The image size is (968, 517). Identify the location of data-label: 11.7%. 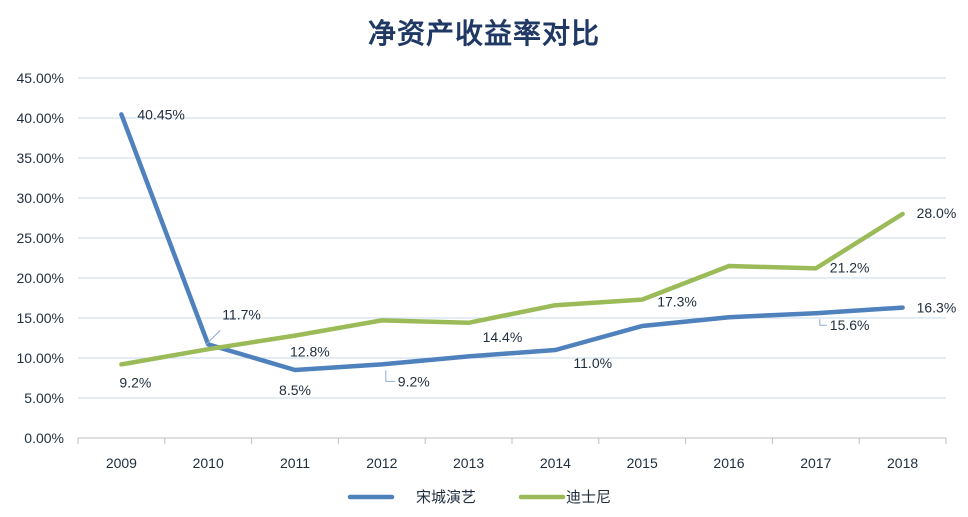
(241, 314).